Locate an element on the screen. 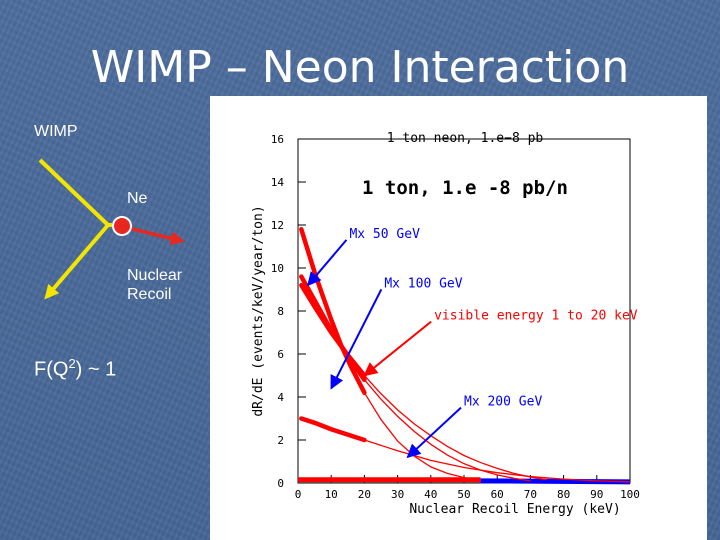  y-tick-label-8: 16 is located at coordinates (277, 139).